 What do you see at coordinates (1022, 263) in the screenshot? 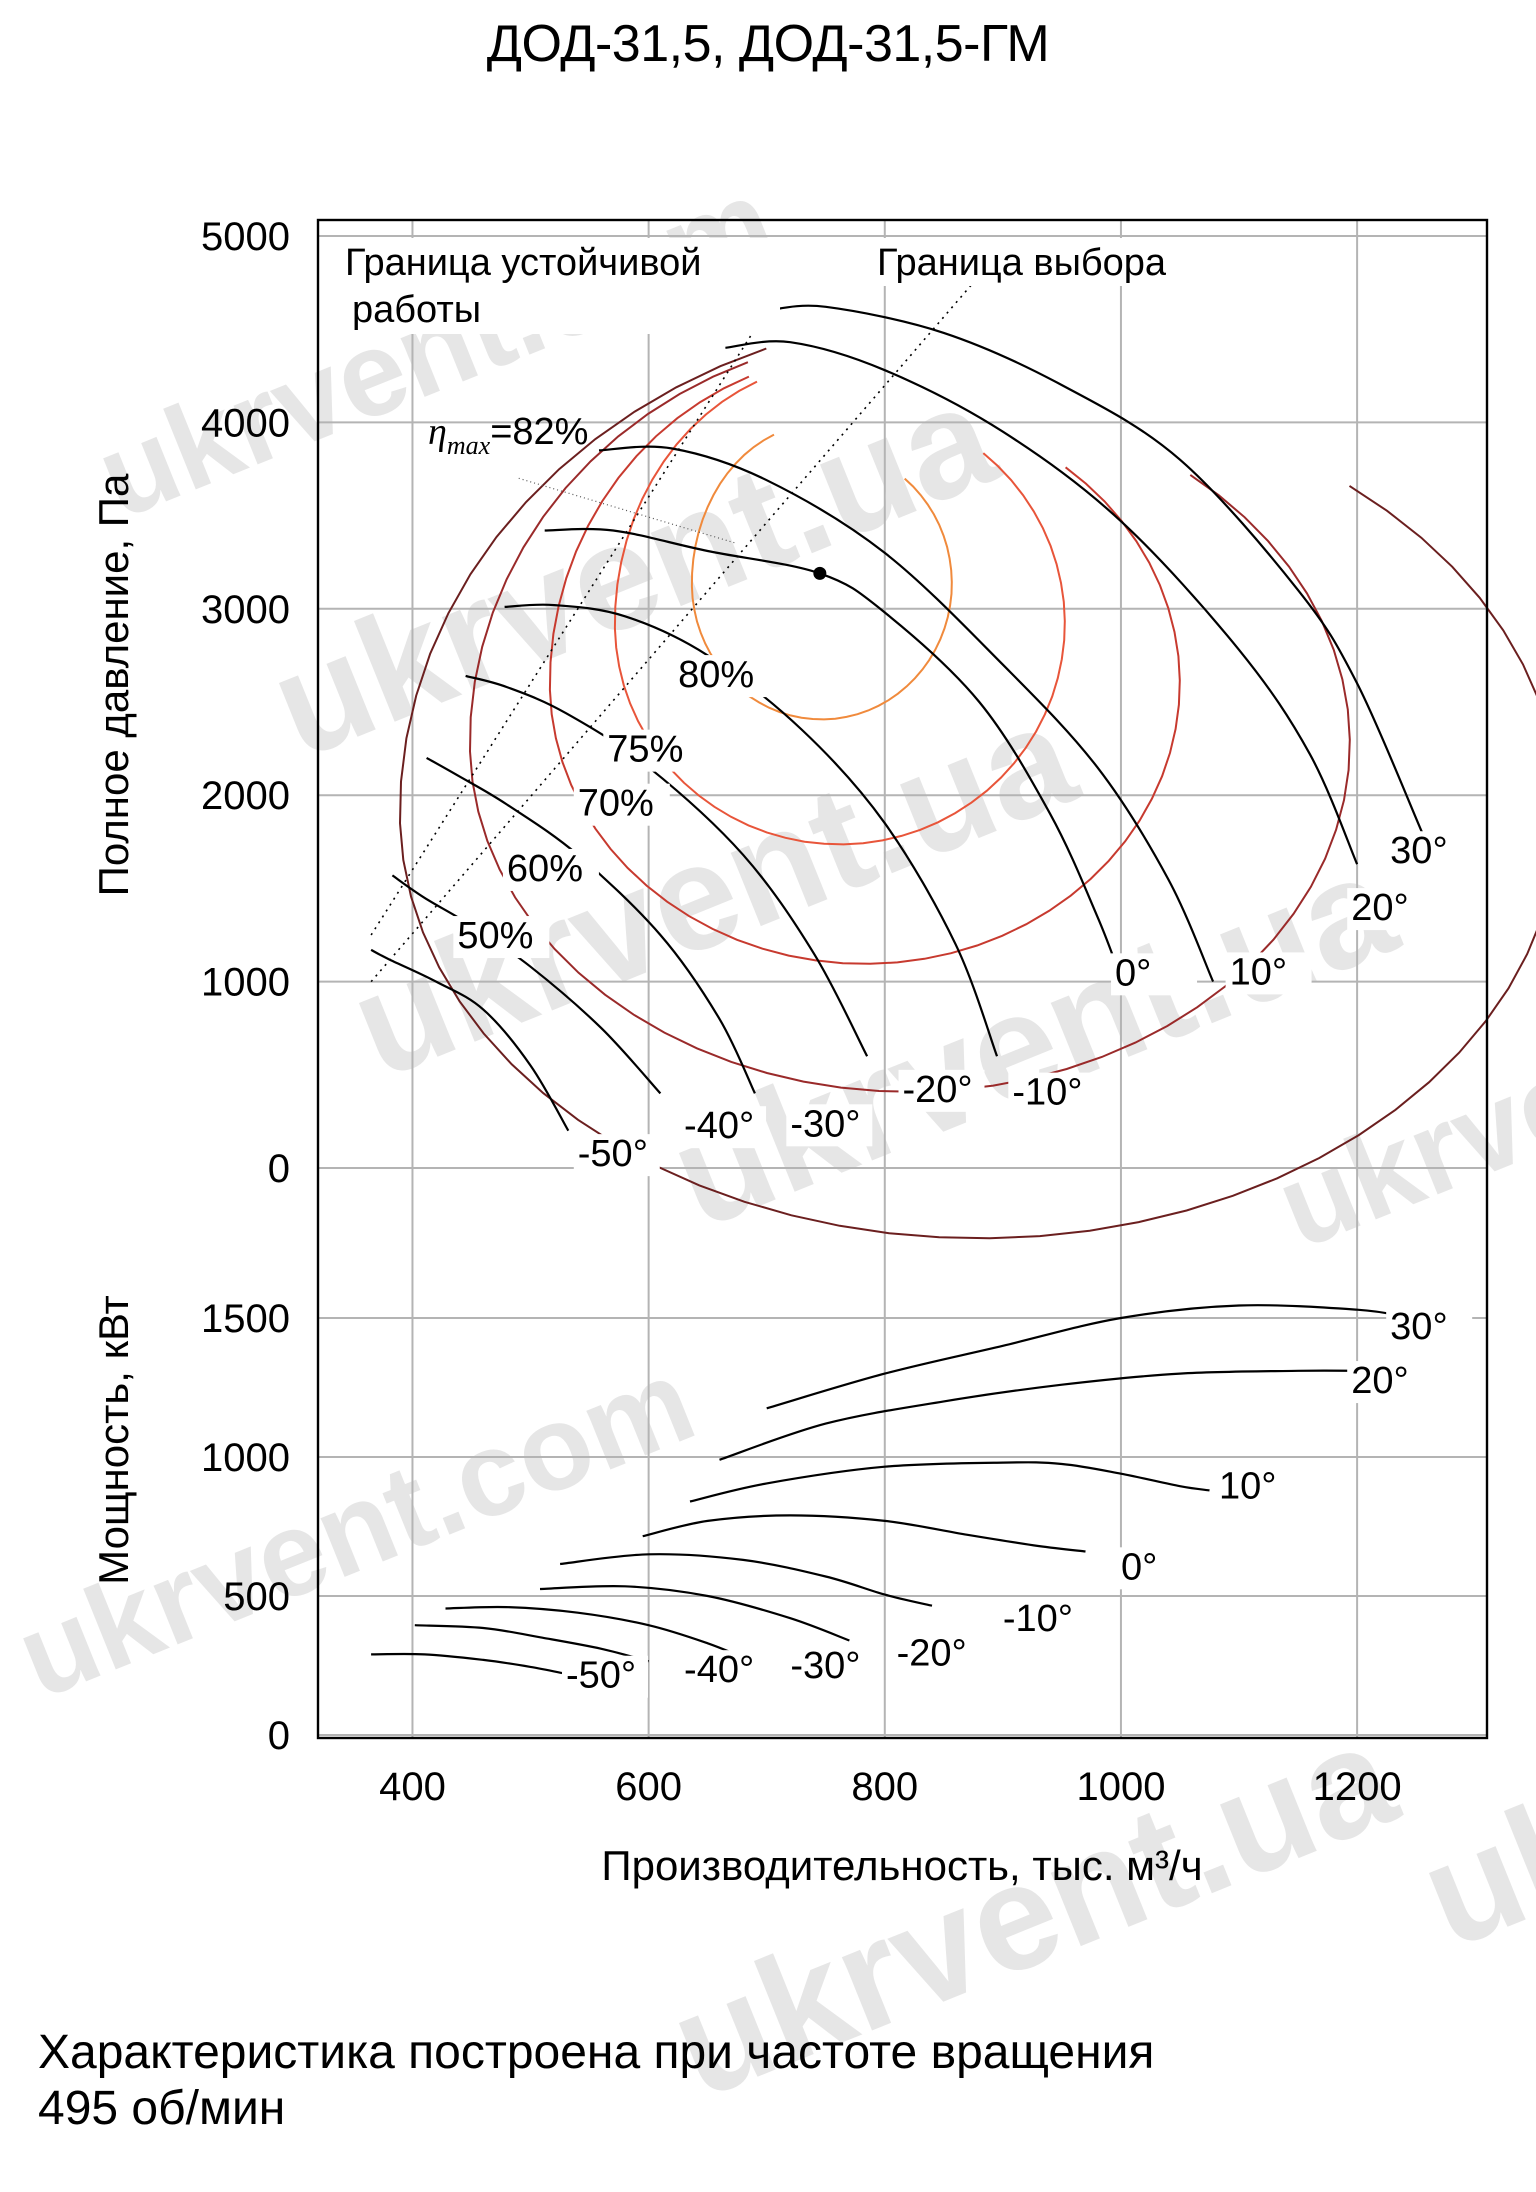
I see `selection-boundary-label: Граница выбора` at bounding box center [1022, 263].